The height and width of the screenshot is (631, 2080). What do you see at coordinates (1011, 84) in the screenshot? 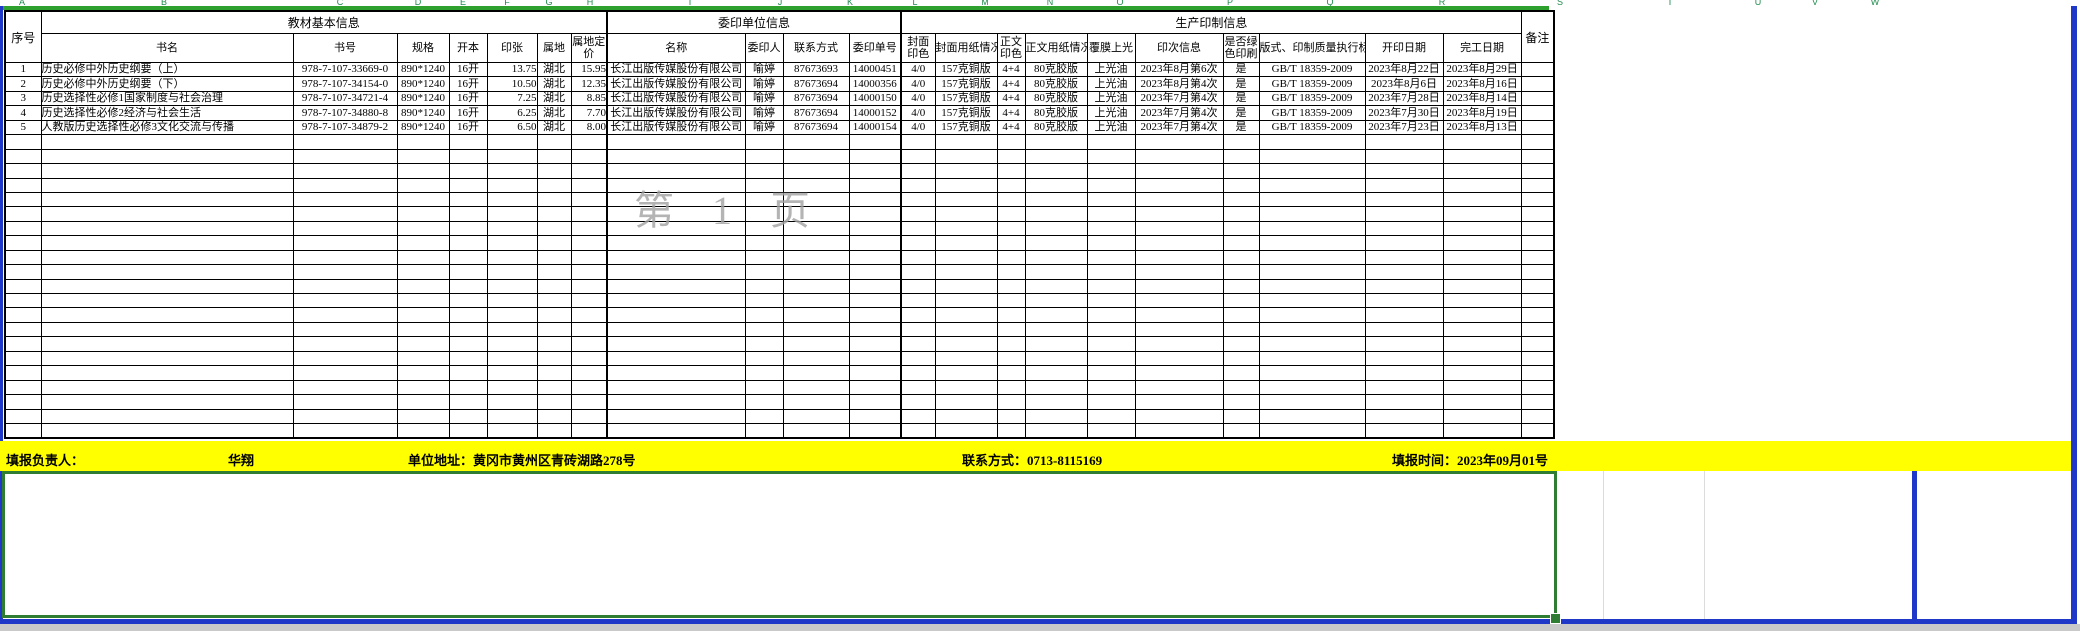
I see `cell: 4+4` at bounding box center [1011, 84].